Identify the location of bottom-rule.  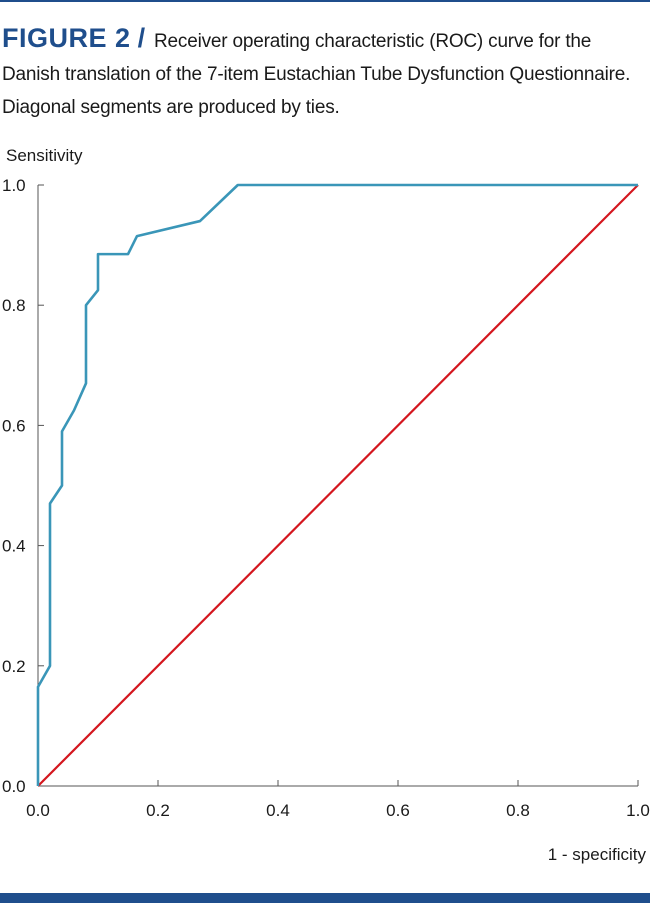
(325, 898).